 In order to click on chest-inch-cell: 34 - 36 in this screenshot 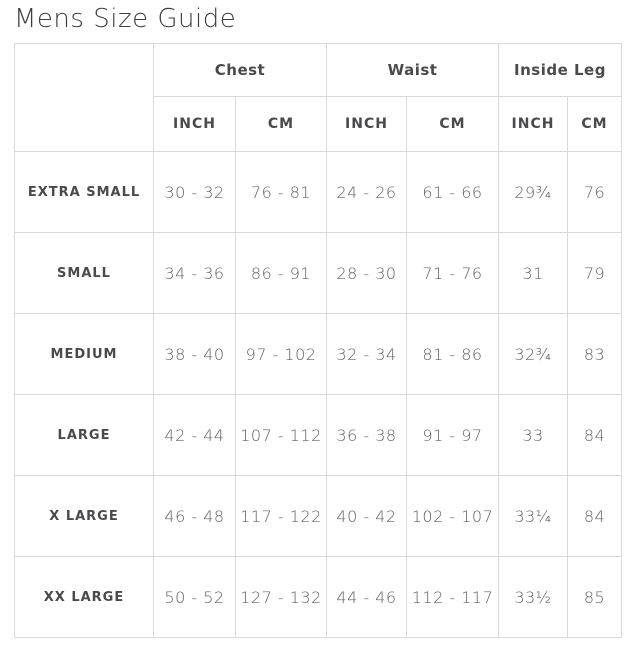, I will do `click(194, 273)`.